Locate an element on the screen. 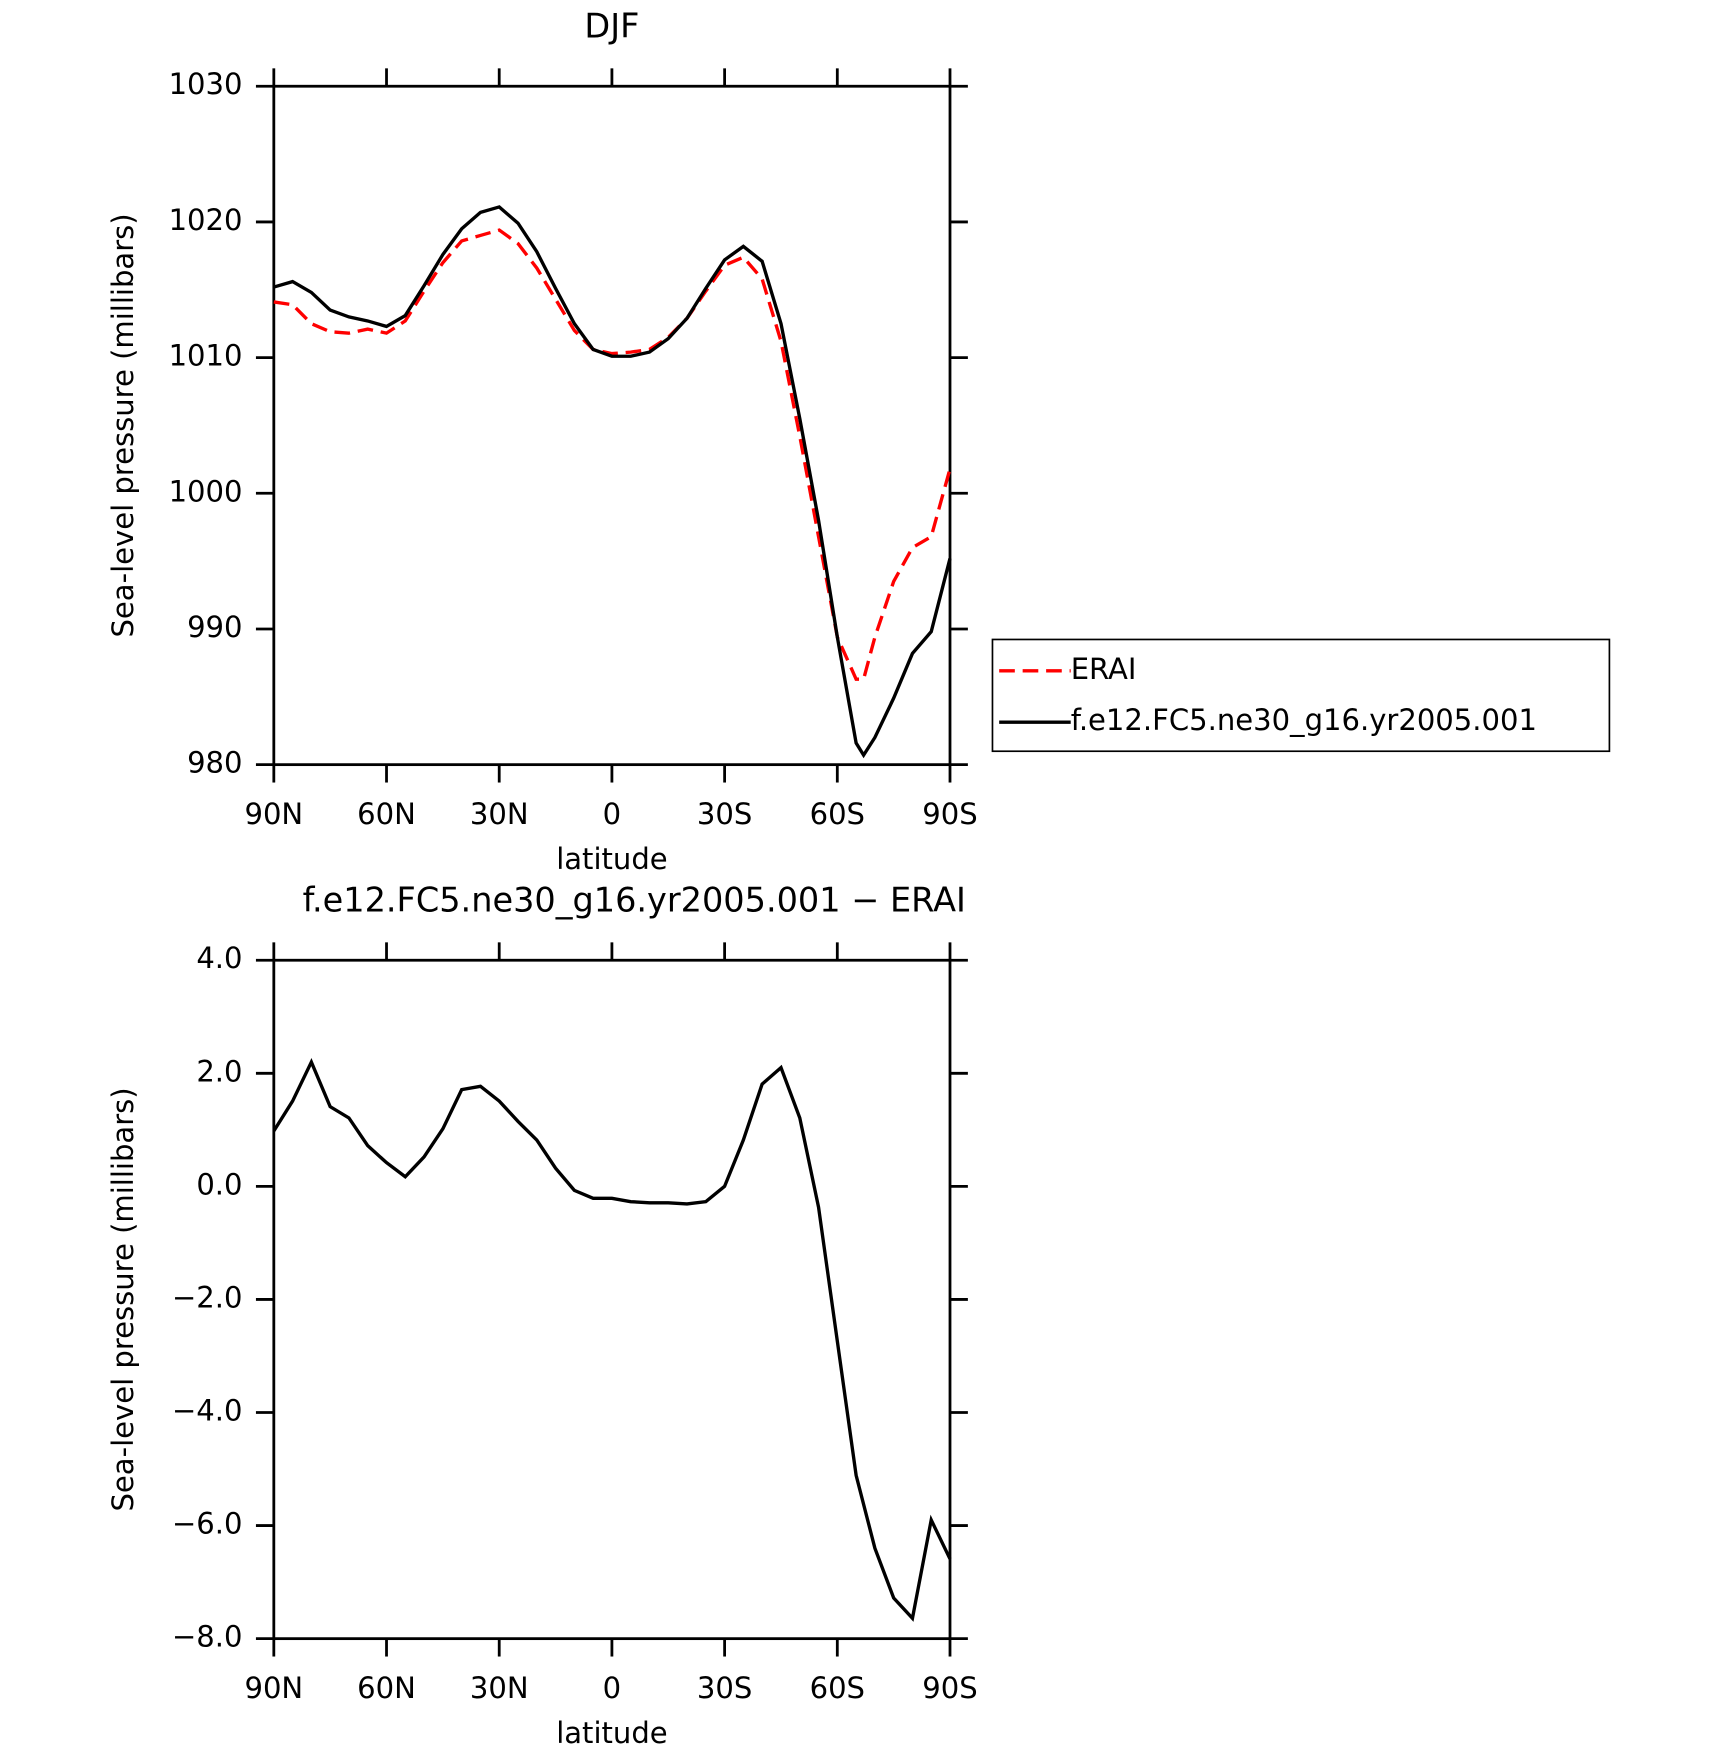 This screenshot has height=1745, width=1710. chart-title: f.e12.FC5.ne30_g16.yr2005.001 − ERAI is located at coordinates (634, 900).